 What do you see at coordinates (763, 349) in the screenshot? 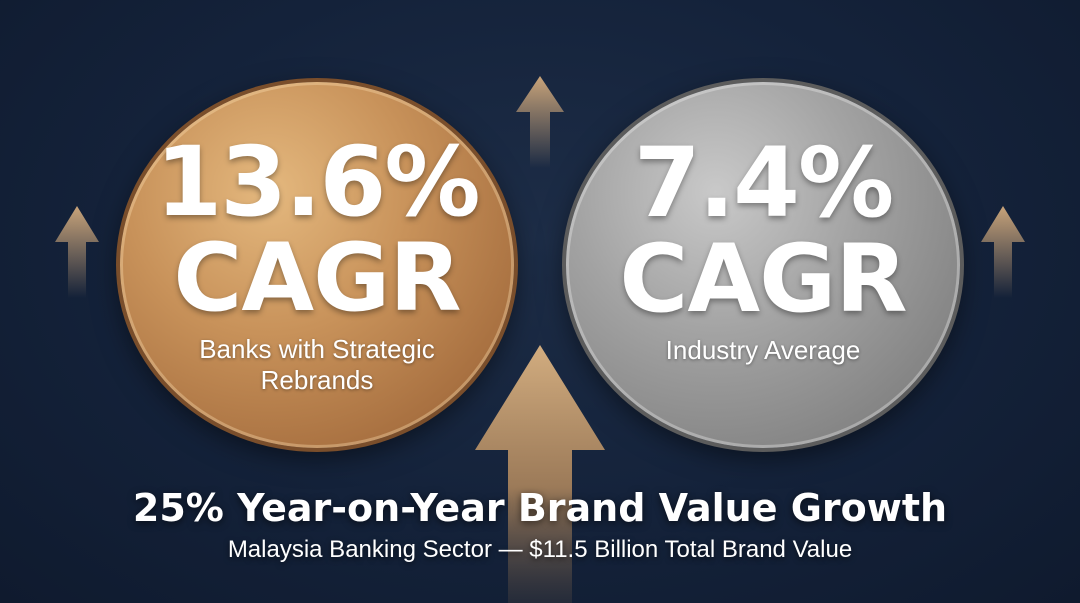
I see `silver-stat-description: Industry Average` at bounding box center [763, 349].